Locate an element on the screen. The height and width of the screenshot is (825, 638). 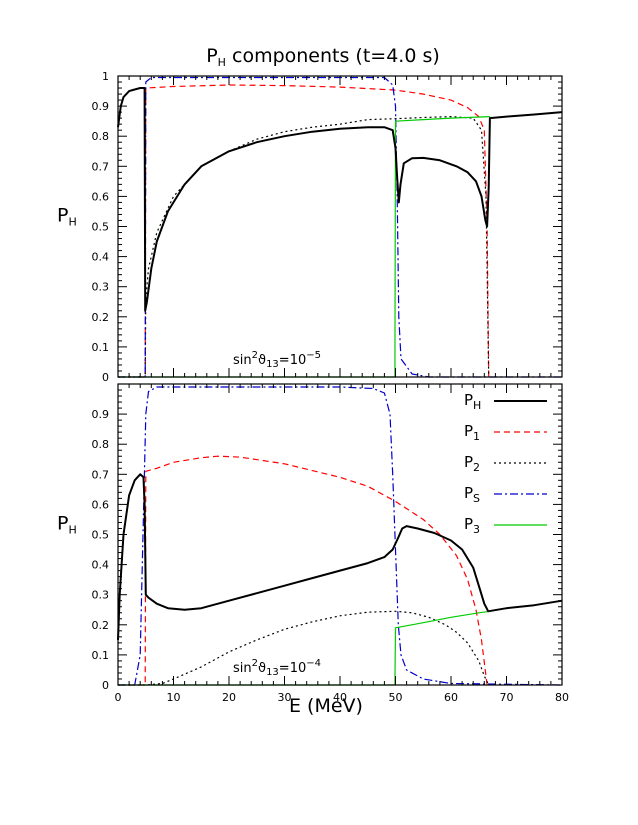
x-tick-label: 0 is located at coordinates (118, 697).